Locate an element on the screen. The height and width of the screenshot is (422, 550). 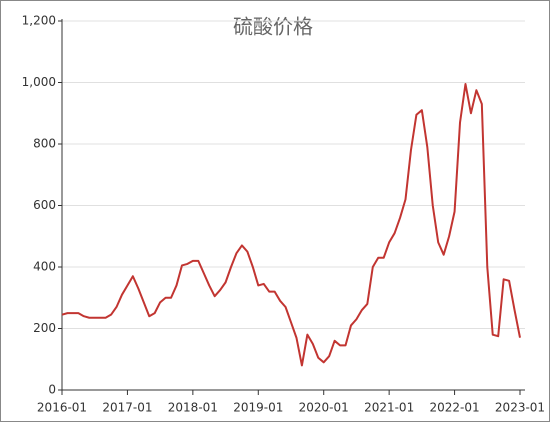
y-tick-label: 400 is located at coordinates (44, 267).